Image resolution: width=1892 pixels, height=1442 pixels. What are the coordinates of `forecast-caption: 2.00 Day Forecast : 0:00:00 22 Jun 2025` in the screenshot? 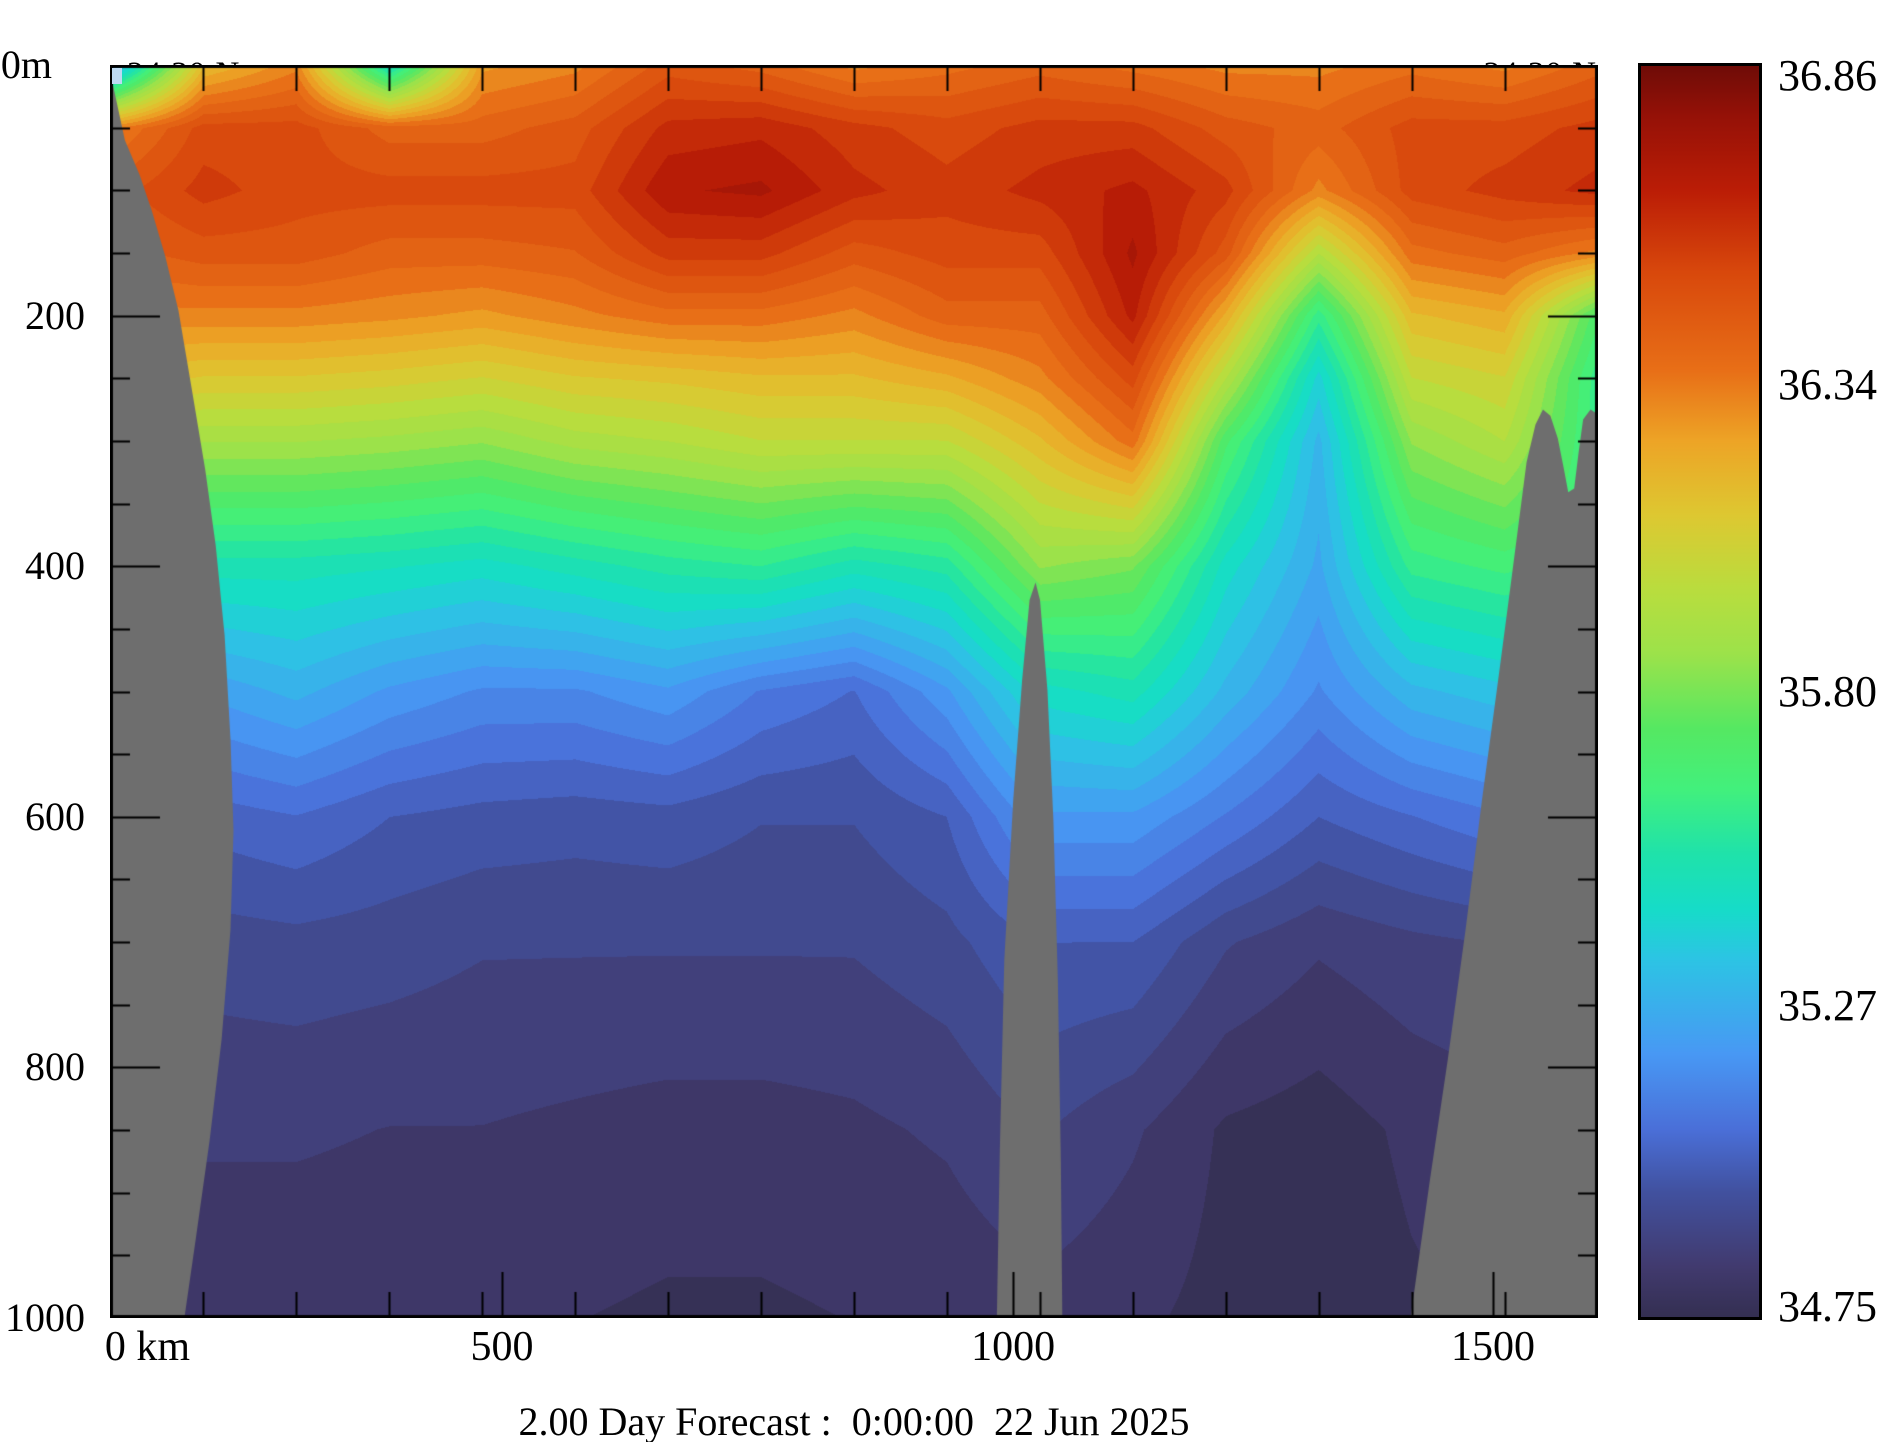 It's located at (854, 1420).